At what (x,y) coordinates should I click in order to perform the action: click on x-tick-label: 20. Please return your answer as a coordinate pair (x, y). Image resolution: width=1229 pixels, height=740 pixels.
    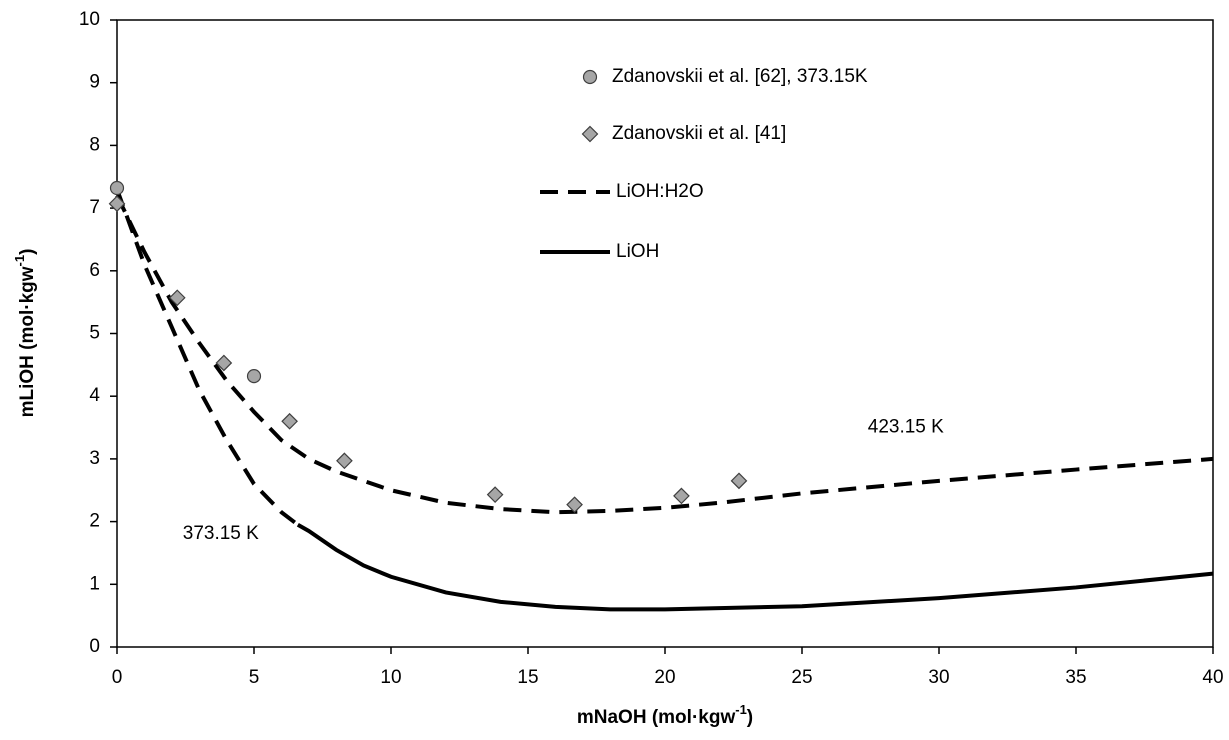
    Looking at the image, I should click on (664, 677).